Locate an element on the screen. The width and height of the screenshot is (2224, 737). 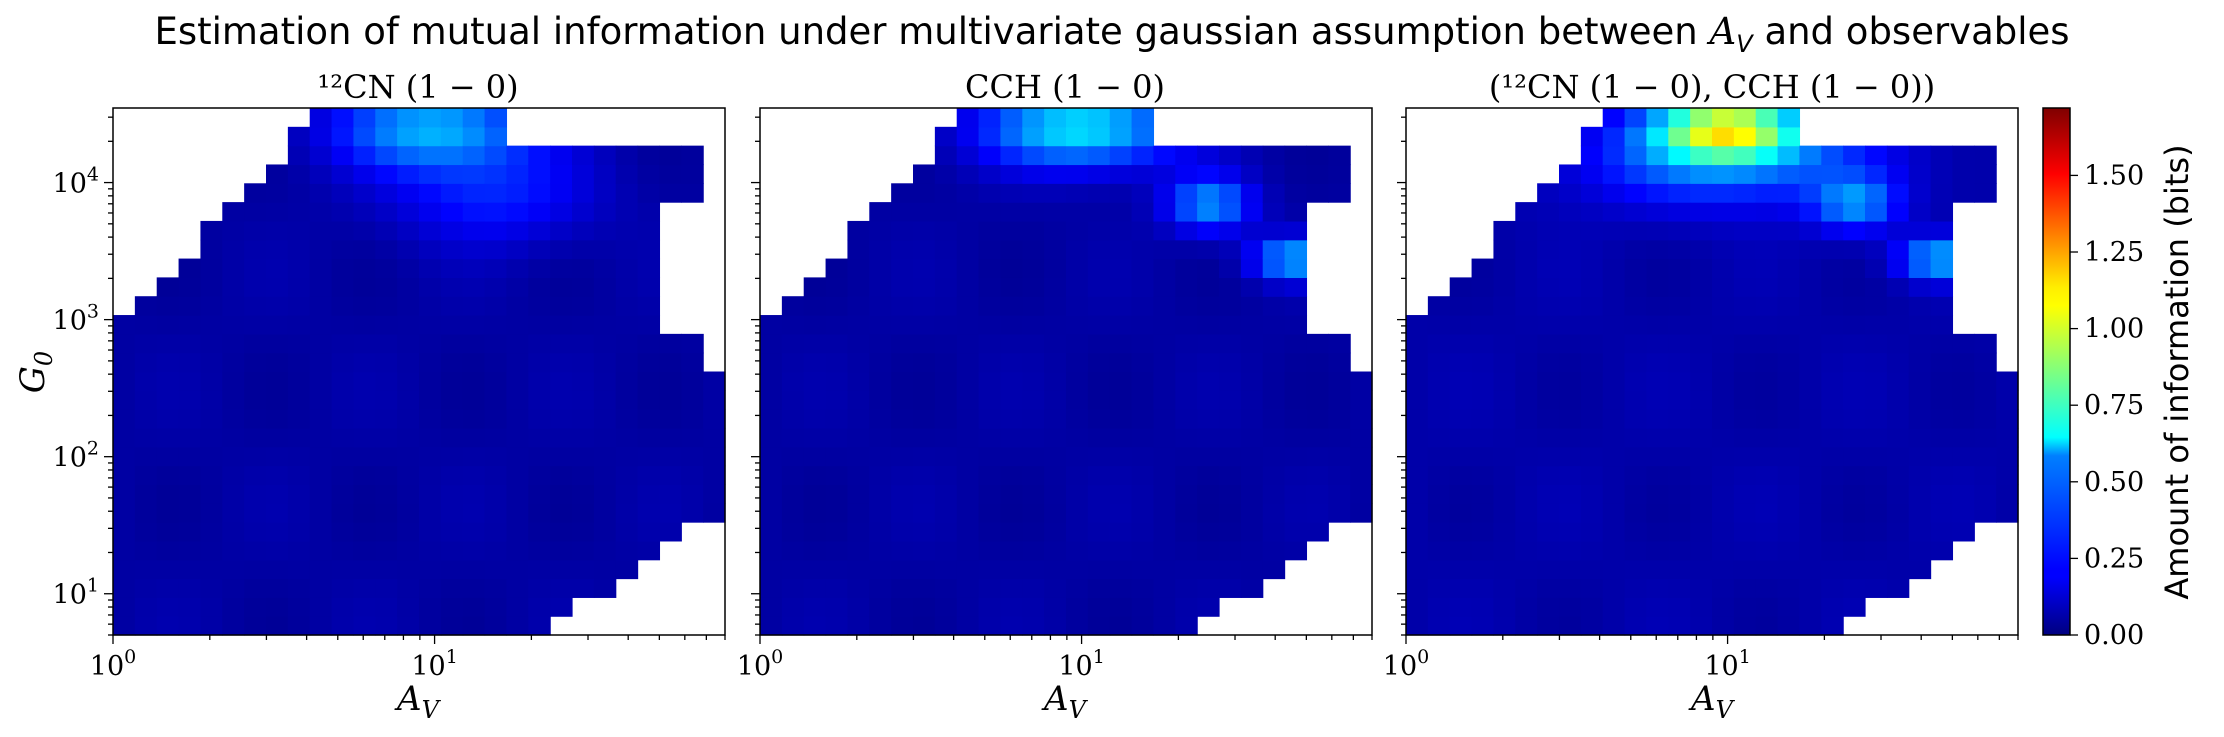
x-tick-label: 101 is located at coordinates (1081, 664).